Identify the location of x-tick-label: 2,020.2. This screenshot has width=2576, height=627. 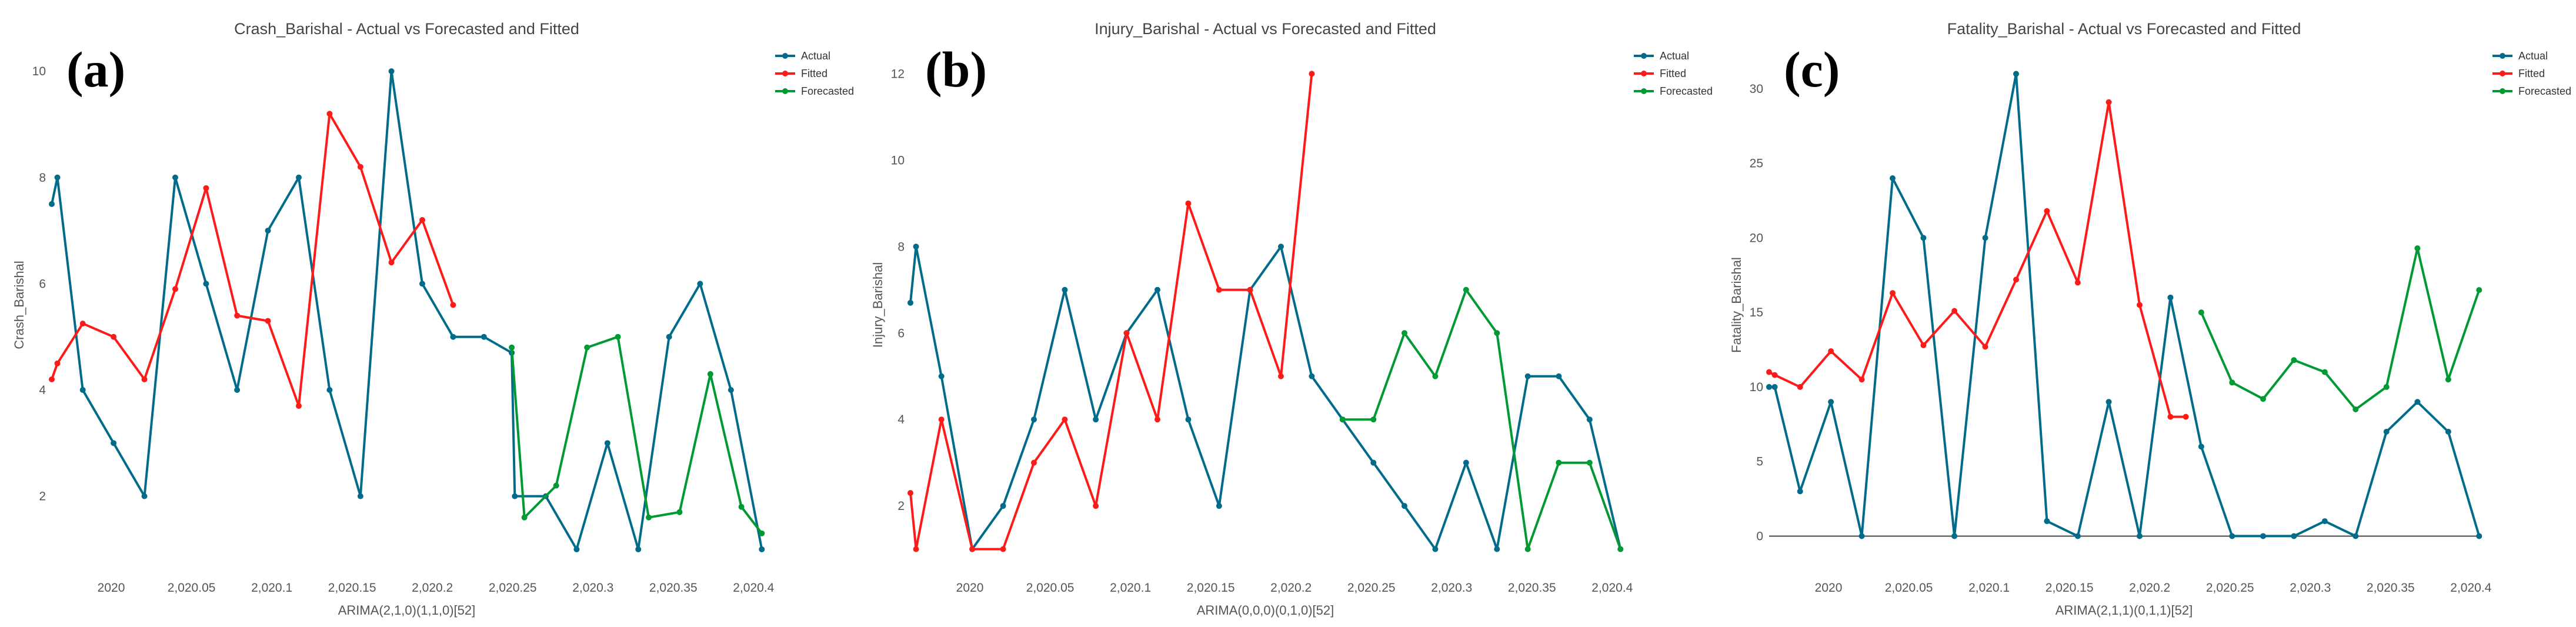
(1291, 588).